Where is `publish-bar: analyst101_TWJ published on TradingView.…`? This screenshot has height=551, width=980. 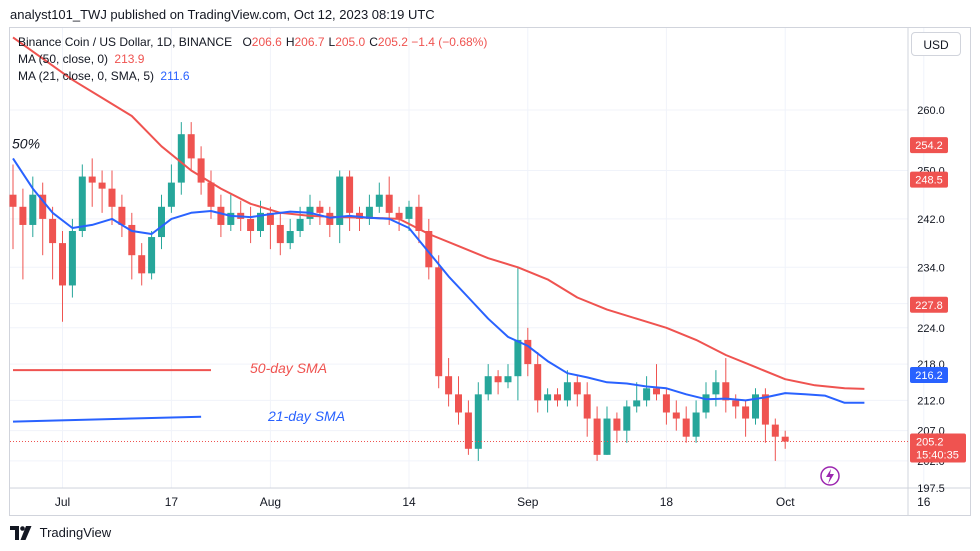
publish-bar: analyst101_TWJ published on TradingView.… is located at coordinates (490, 14).